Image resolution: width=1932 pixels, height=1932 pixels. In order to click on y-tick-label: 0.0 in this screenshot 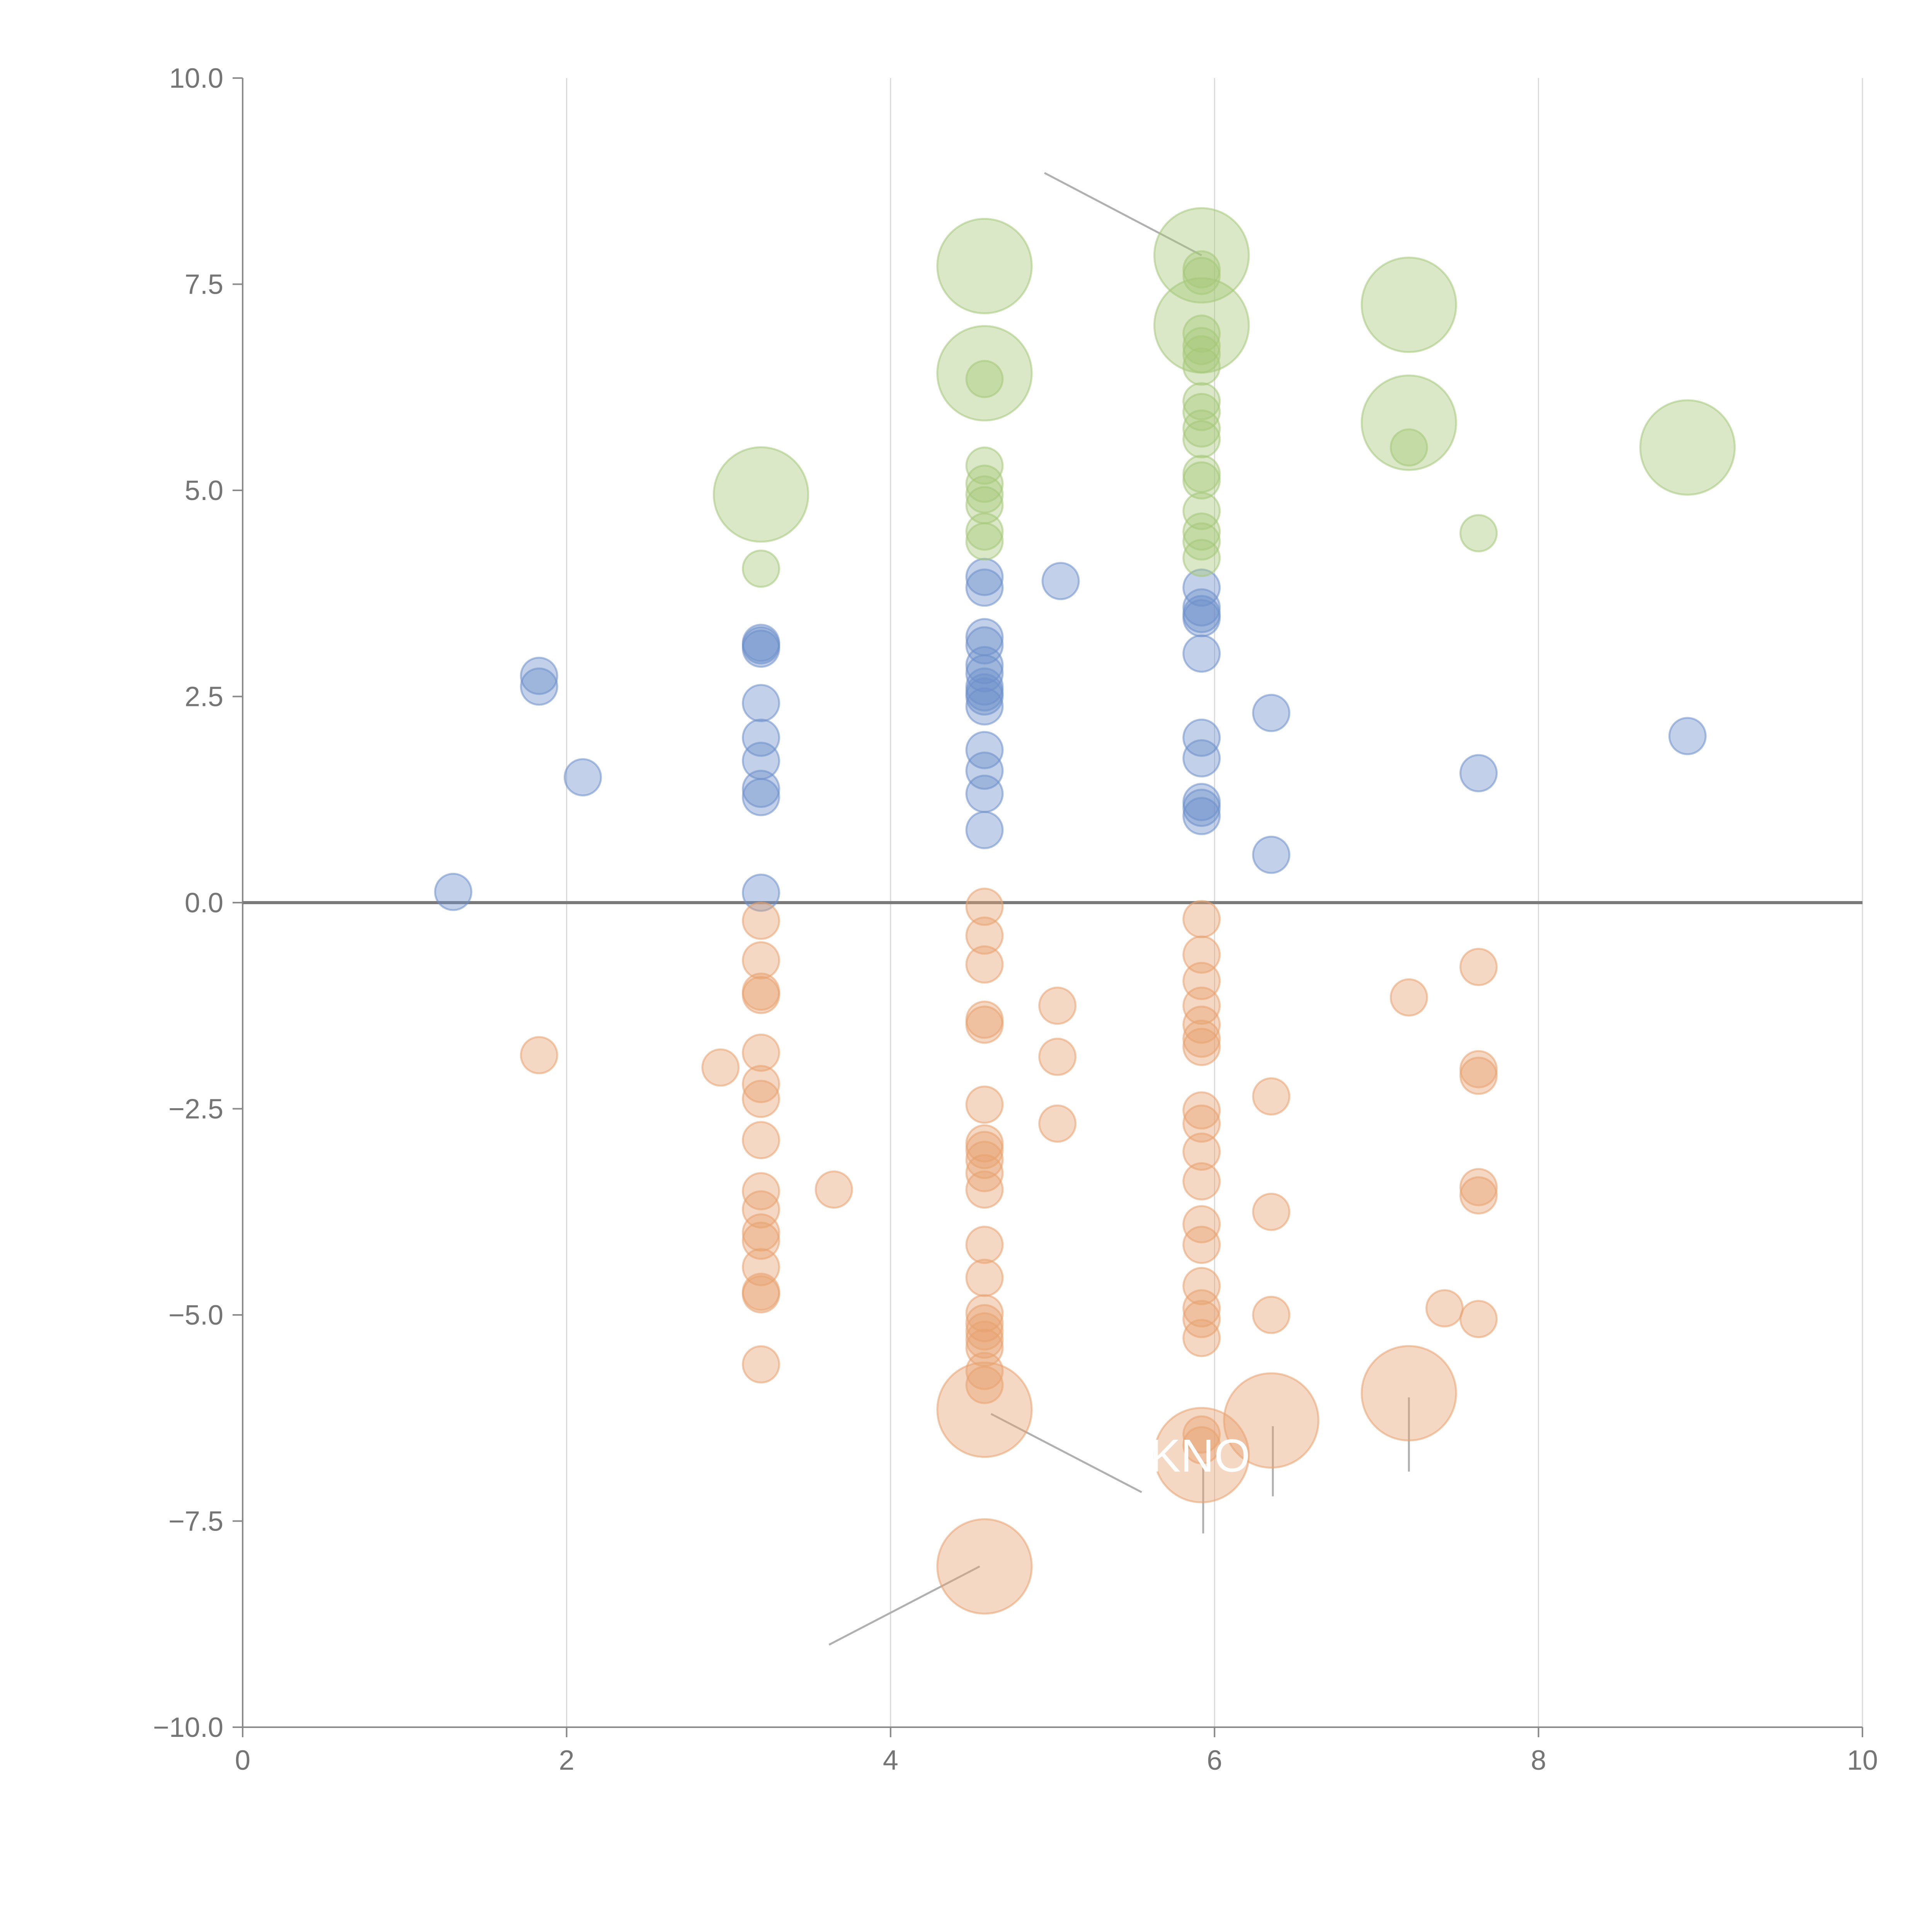, I will do `click(204, 903)`.